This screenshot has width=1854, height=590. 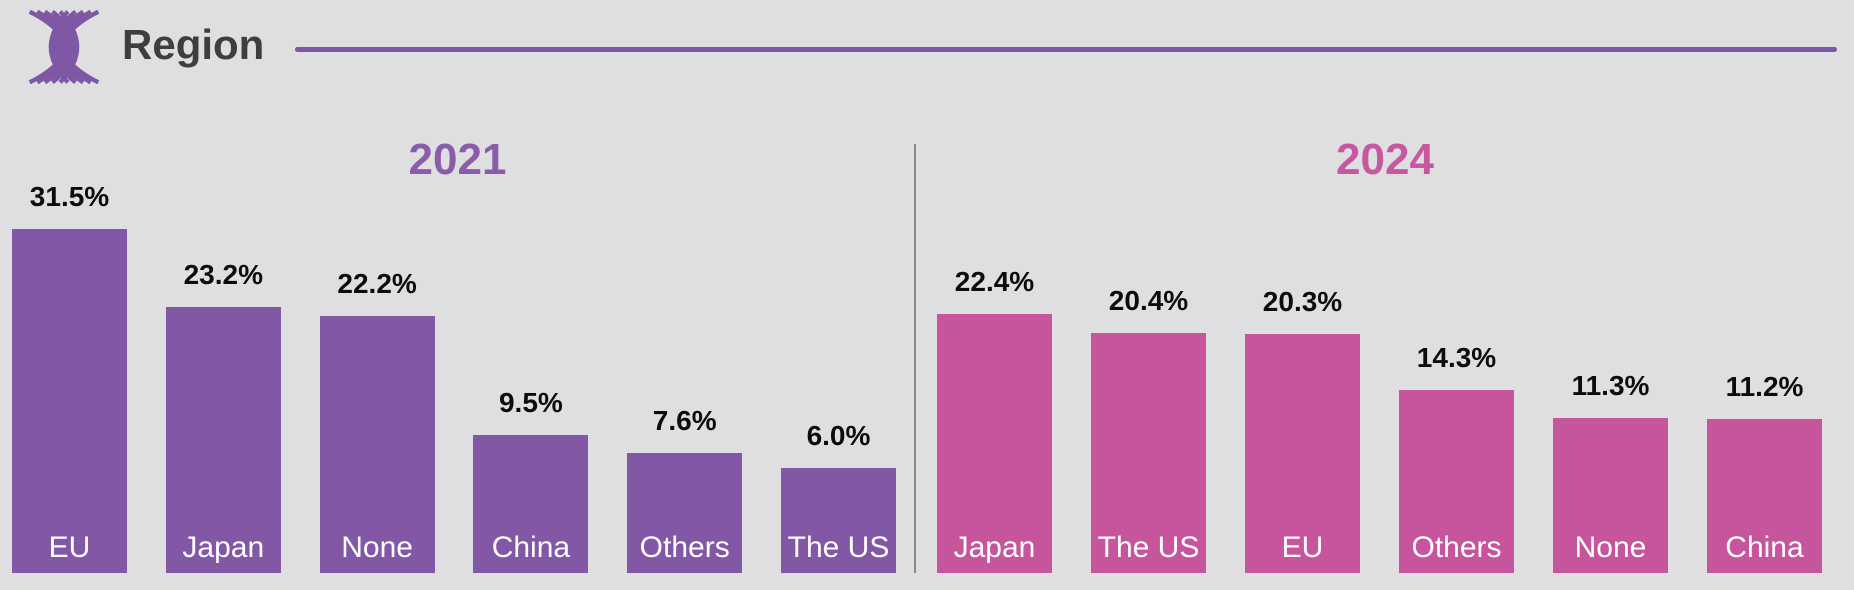 What do you see at coordinates (684, 421) in the screenshot?
I see `bar-value-label: 7.6%` at bounding box center [684, 421].